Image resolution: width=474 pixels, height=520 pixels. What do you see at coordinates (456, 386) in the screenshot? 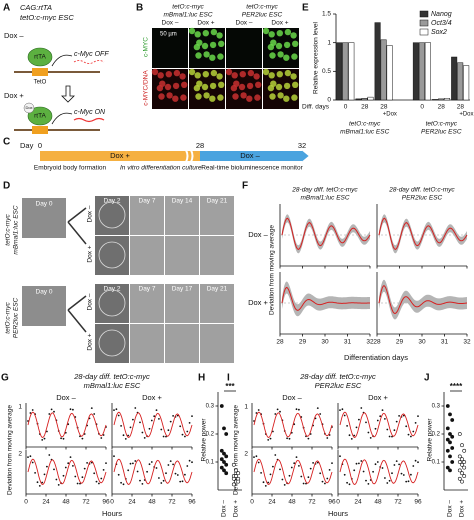
I see `label: ****` at bounding box center [456, 386].